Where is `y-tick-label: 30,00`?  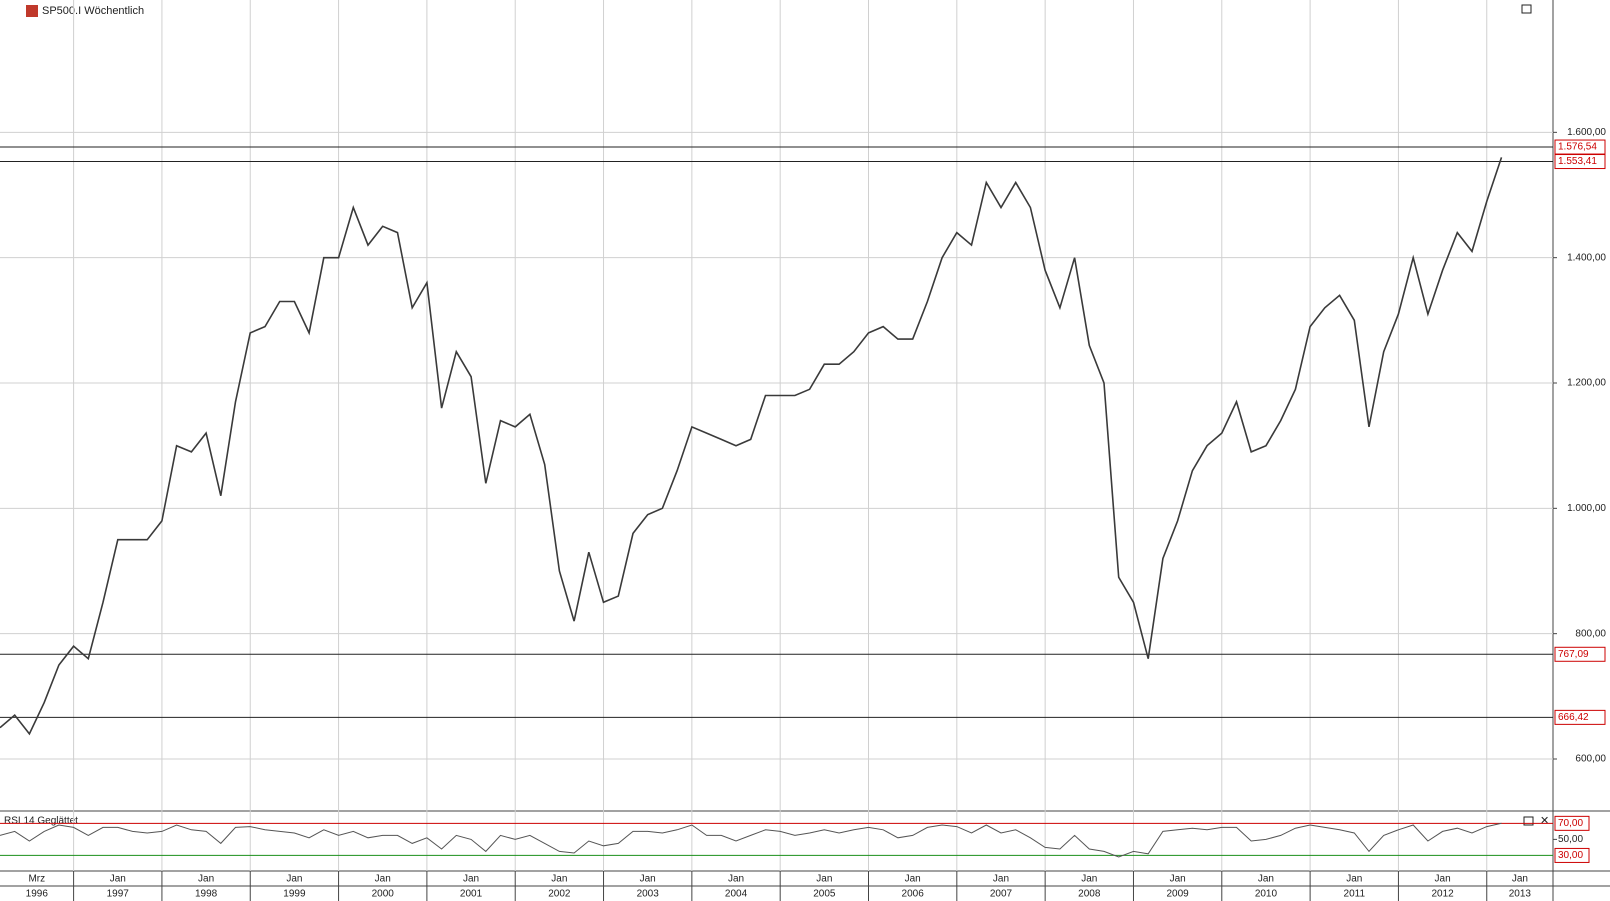
y-tick-label: 30,00 is located at coordinates (1570, 855).